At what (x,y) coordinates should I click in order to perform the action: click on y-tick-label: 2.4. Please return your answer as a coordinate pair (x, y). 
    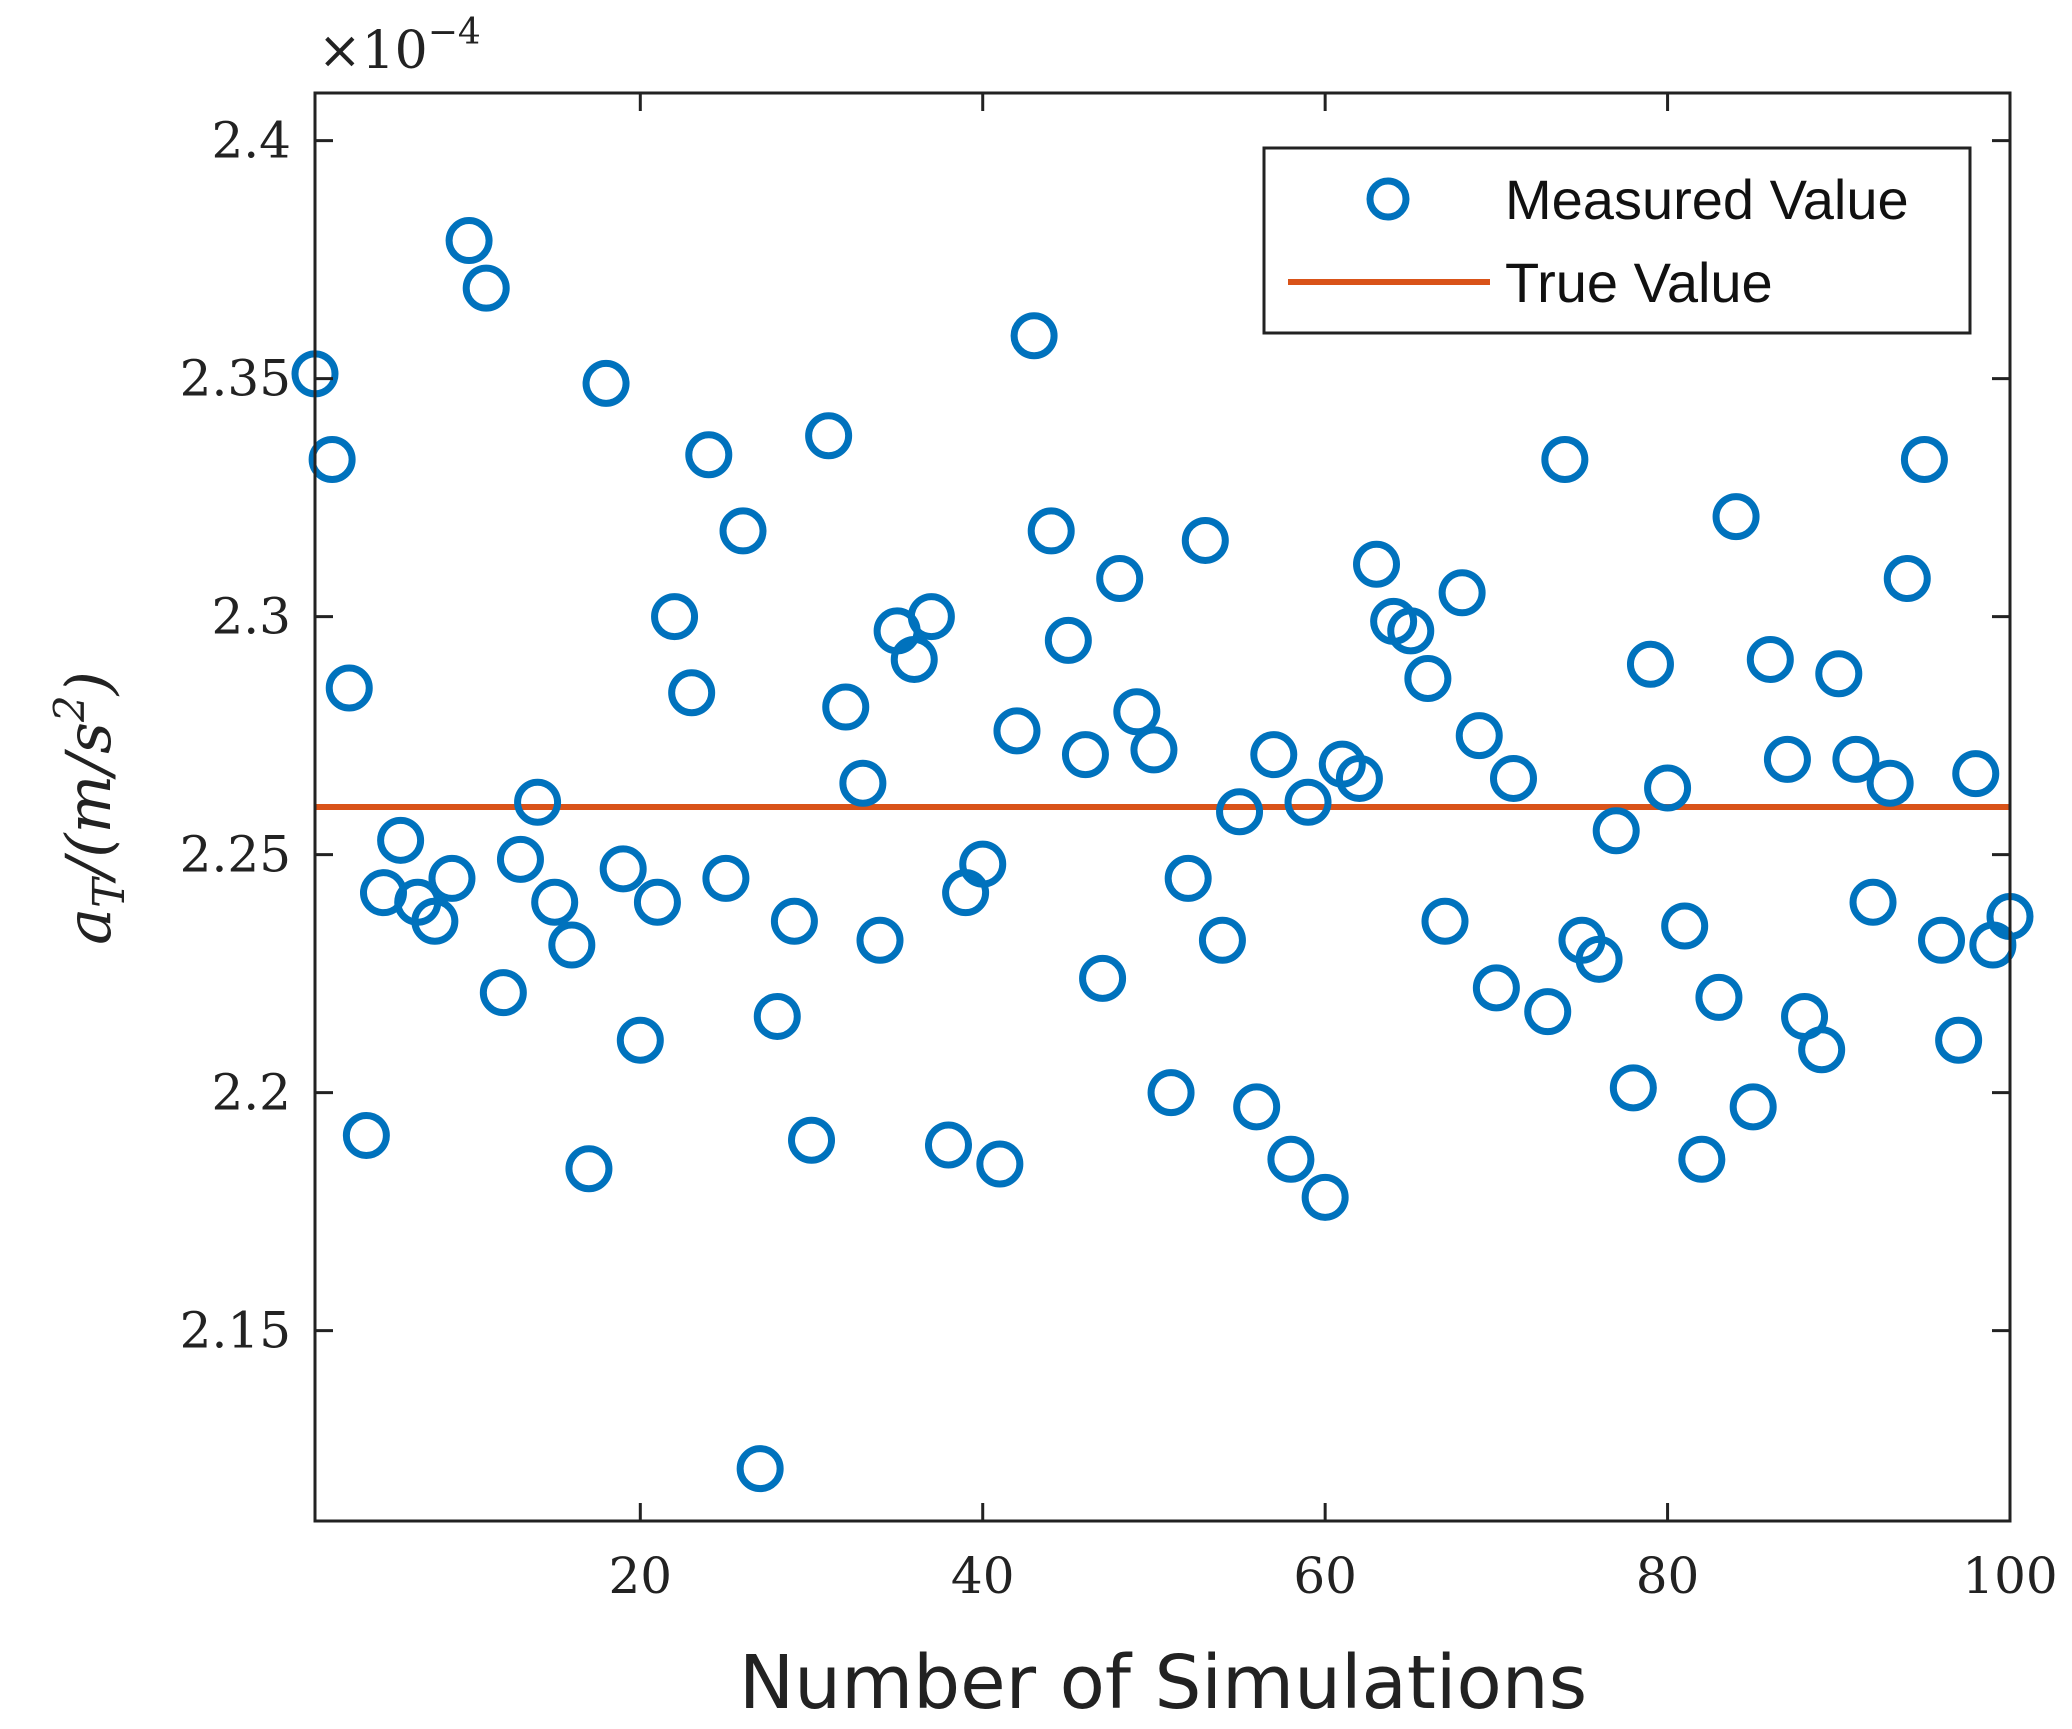
    Looking at the image, I should click on (251, 141).